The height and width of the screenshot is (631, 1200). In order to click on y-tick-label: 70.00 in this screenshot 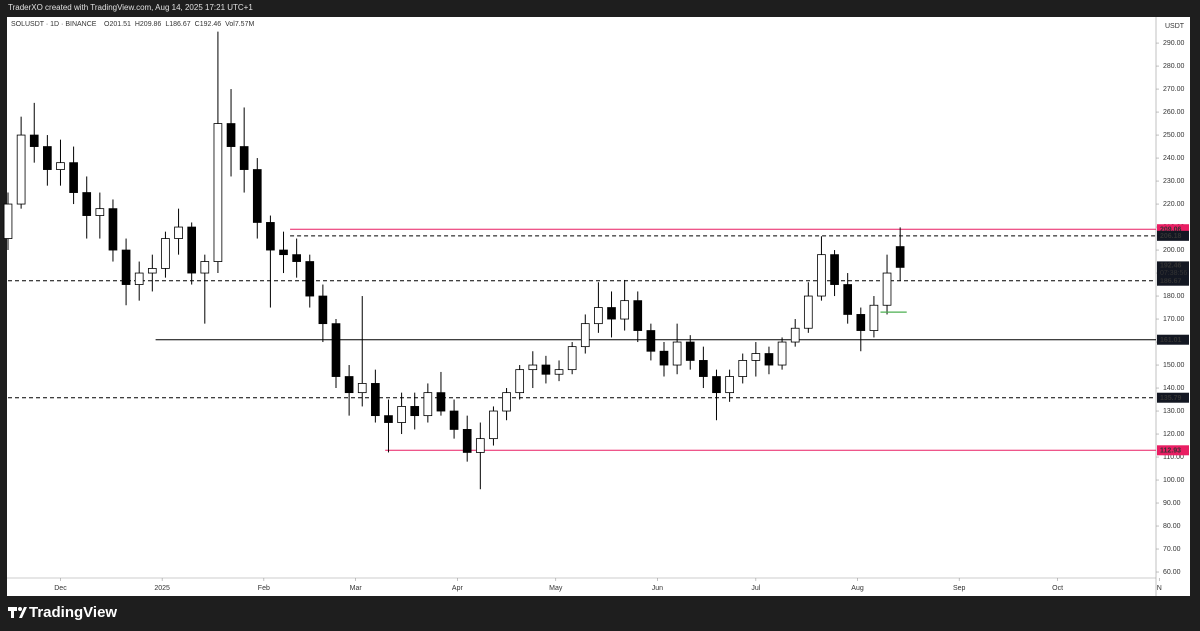, I will do `click(1172, 549)`.